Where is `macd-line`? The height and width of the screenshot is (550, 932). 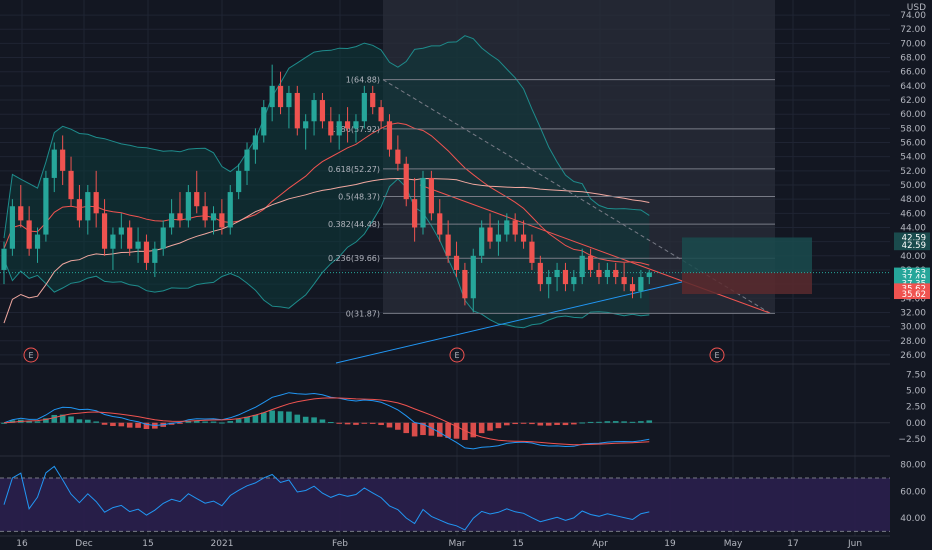 macd-line is located at coordinates (326, 421).